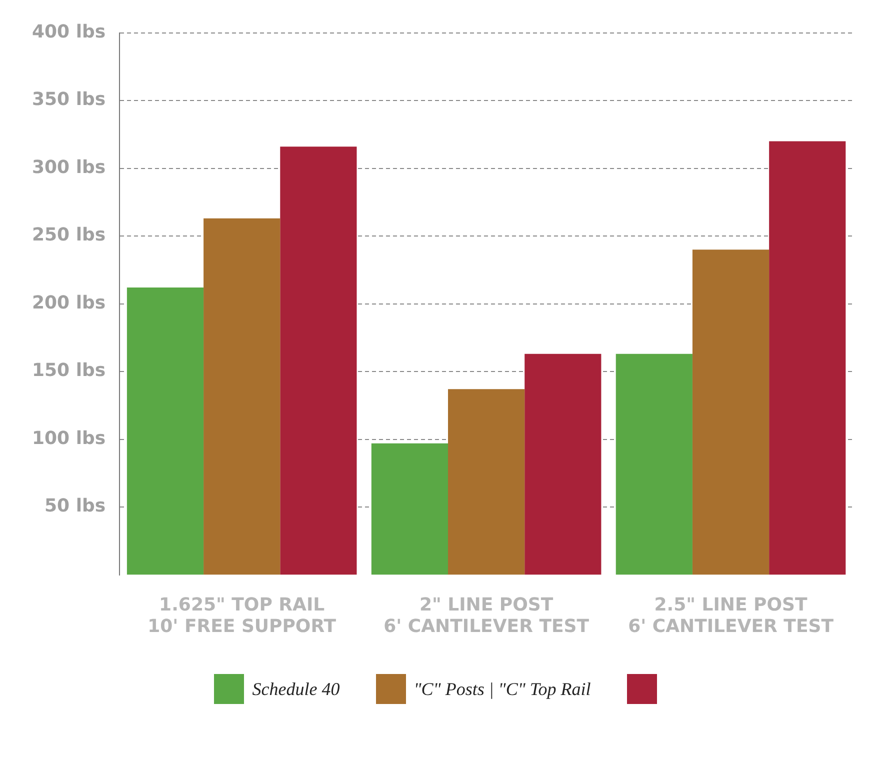  I want to click on y-tick-label: 250 lbs, so click(69, 235).